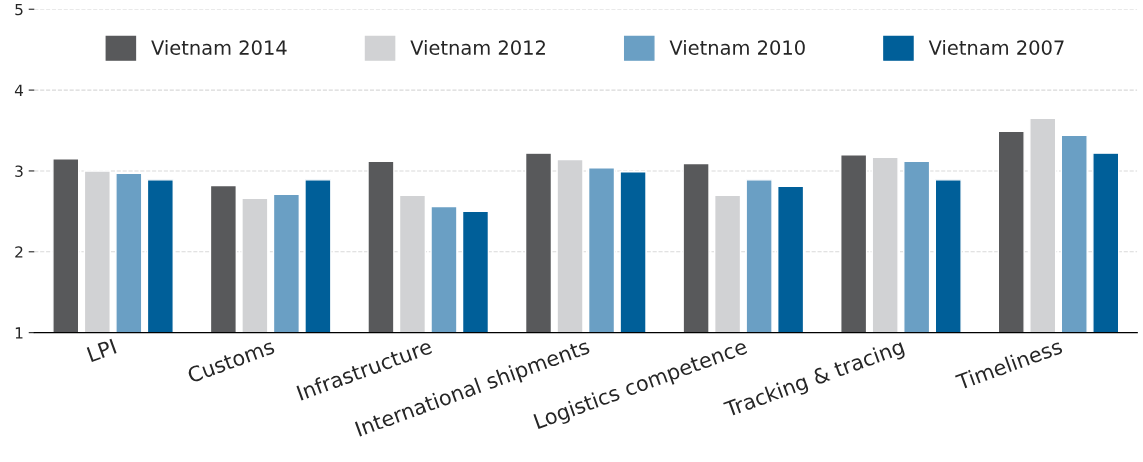  What do you see at coordinates (19, 90) in the screenshot?
I see `y-tick-label: 4` at bounding box center [19, 90].